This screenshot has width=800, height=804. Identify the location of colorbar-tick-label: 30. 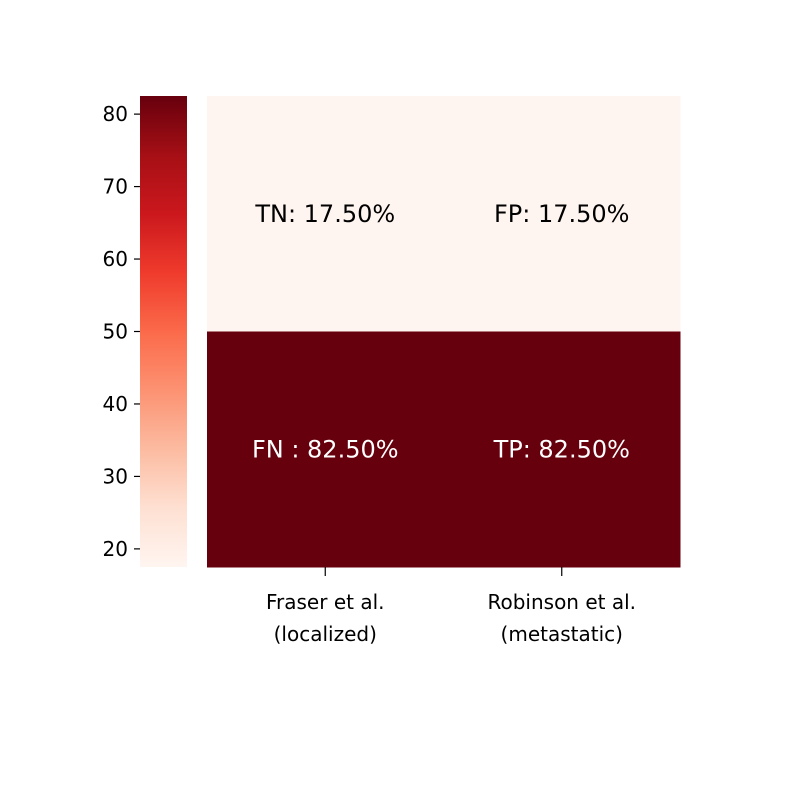
(115, 476).